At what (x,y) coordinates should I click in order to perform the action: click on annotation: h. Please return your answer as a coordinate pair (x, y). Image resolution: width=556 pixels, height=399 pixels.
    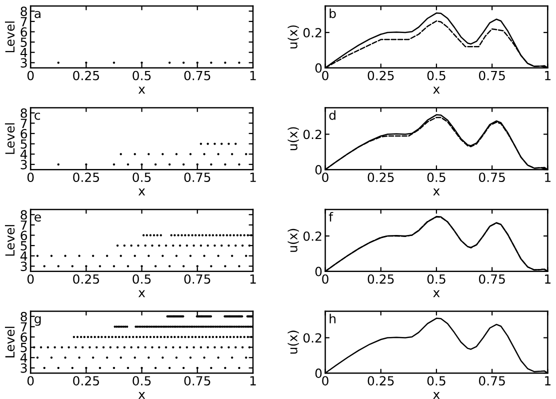
    Looking at the image, I should click on (333, 319).